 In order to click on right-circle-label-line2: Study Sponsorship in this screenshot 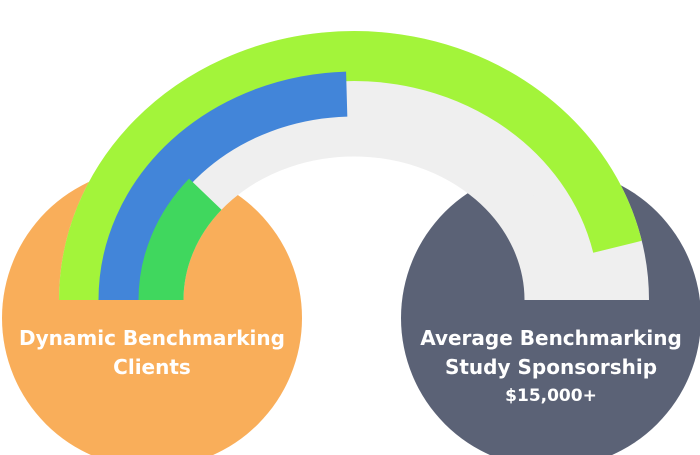, I will do `click(551, 367)`.